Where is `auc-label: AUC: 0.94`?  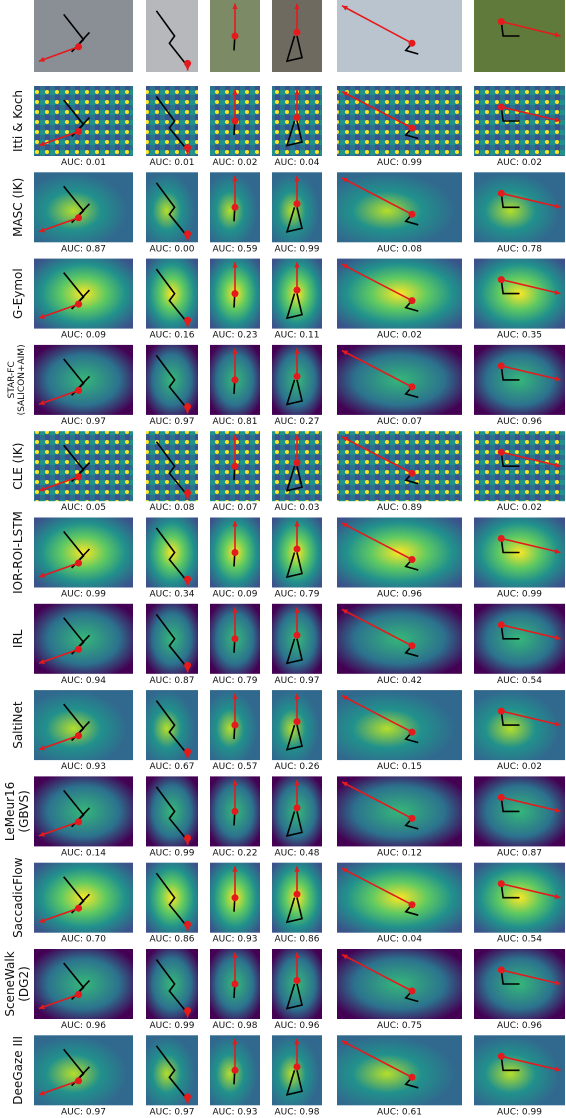
auc-label: AUC: 0.94 is located at coordinates (83, 681).